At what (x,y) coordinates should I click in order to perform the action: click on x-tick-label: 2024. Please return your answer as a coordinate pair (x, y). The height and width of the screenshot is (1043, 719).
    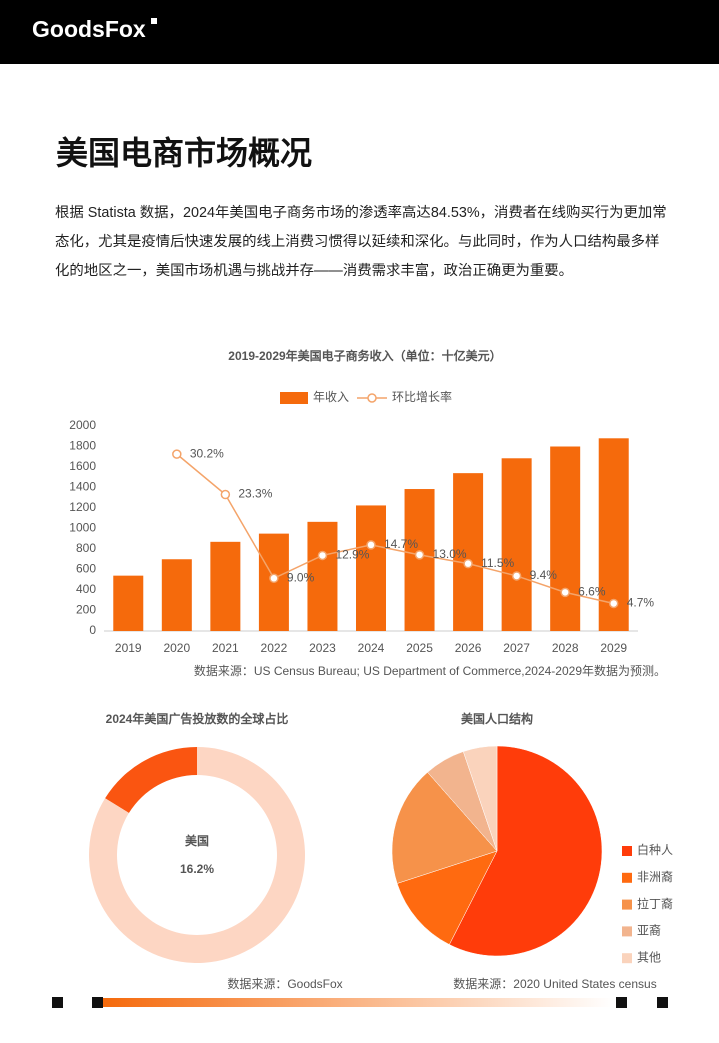
    Looking at the image, I should click on (371, 648).